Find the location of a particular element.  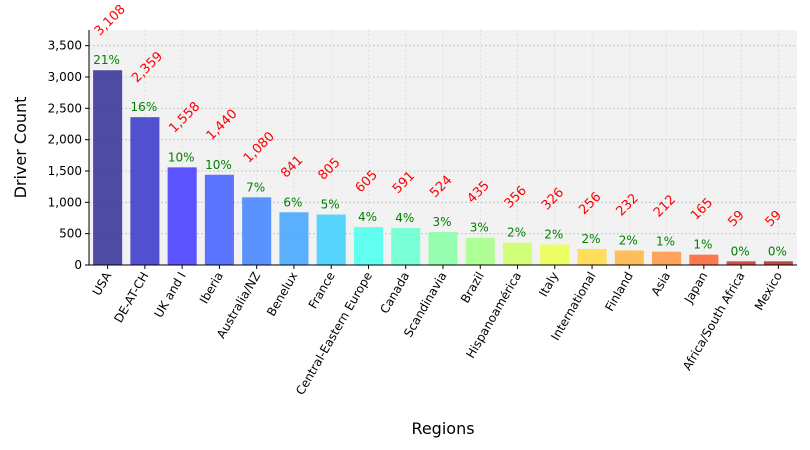

x-tick-label: Iberia is located at coordinates (211, 288).